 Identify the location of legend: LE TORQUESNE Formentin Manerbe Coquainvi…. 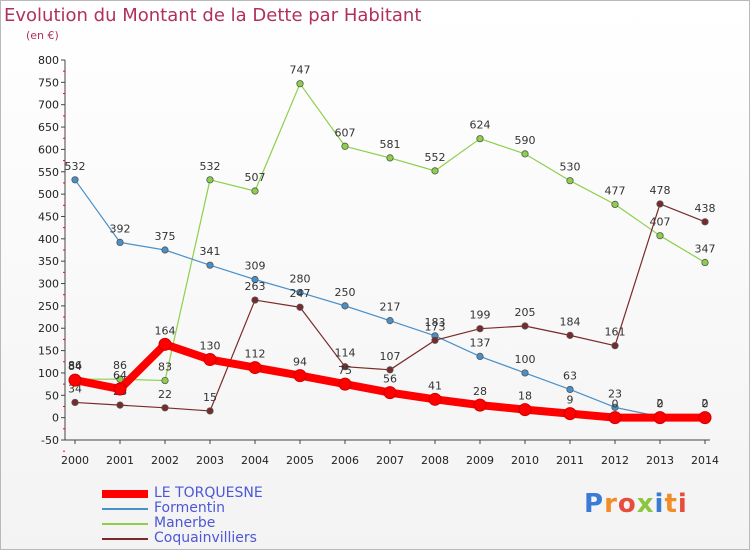
(182, 516).